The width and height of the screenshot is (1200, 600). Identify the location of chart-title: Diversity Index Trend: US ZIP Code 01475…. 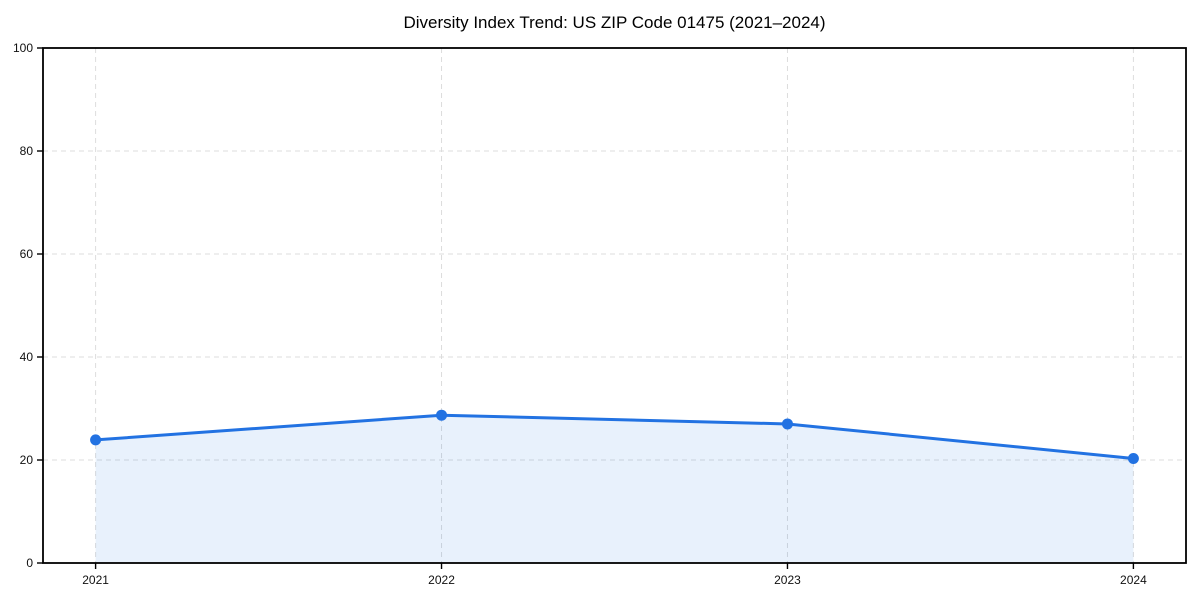
(614, 22).